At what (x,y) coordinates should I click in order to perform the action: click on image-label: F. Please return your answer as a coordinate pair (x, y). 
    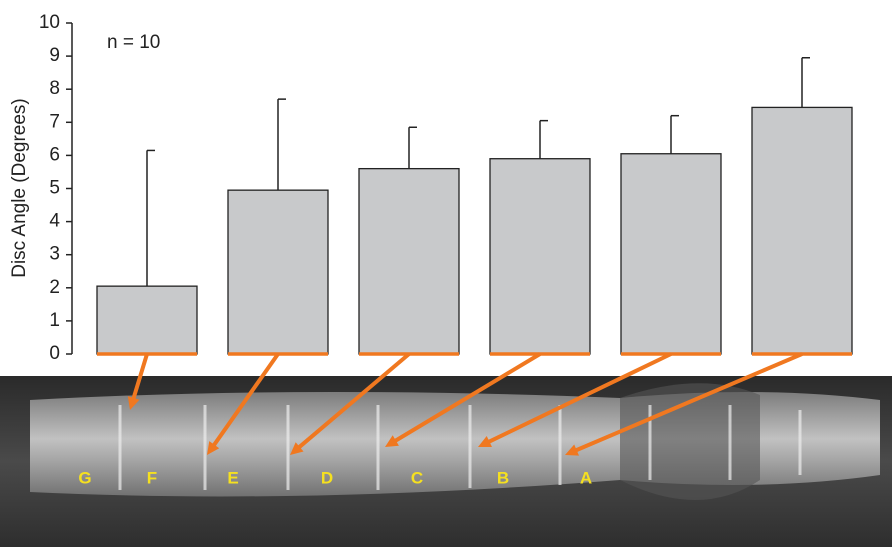
    Looking at the image, I should click on (152, 477).